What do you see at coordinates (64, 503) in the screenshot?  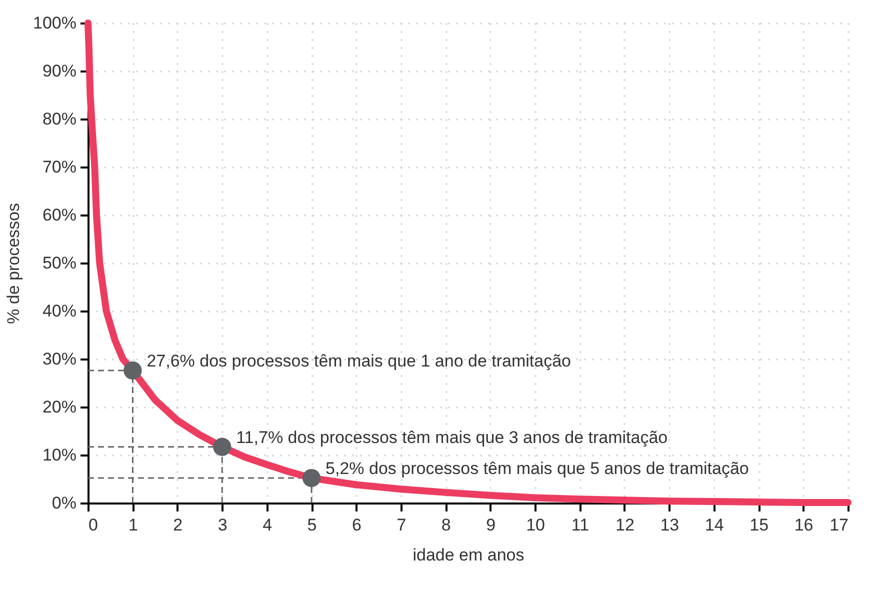 I see `y-tick-label: 0%` at bounding box center [64, 503].